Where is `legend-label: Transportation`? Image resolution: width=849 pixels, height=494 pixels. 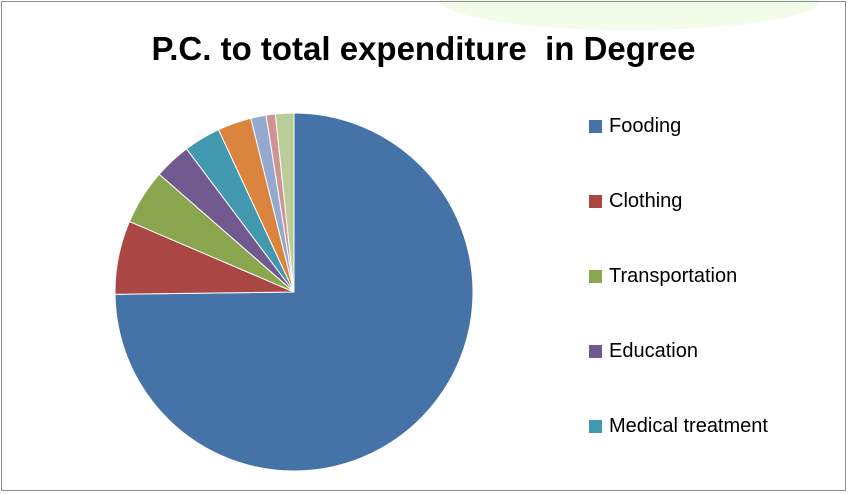
legend-label: Transportation is located at coordinates (673, 276).